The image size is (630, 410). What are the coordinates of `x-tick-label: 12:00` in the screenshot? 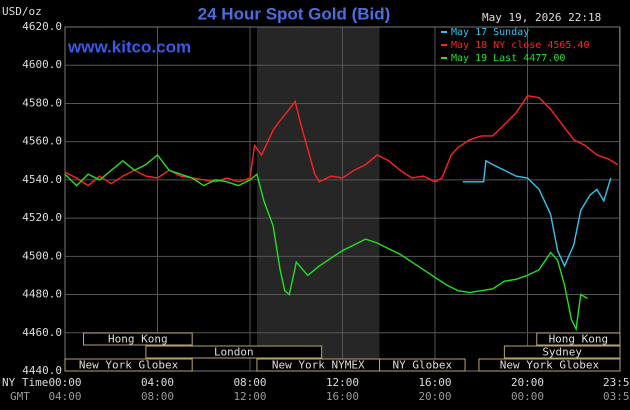 It's located at (342, 382).